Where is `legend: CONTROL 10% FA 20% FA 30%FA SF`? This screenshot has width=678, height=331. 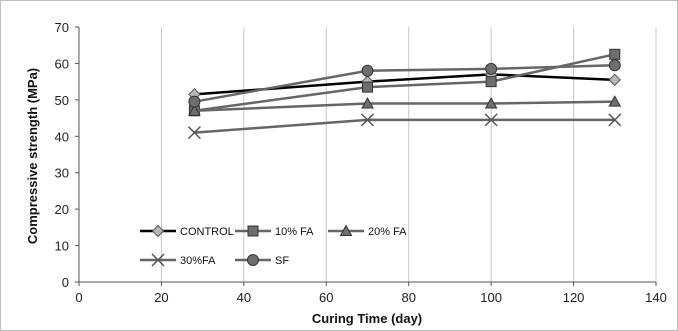
legend: CONTROL 10% FA 20% FA 30%FA SF is located at coordinates (273, 245).